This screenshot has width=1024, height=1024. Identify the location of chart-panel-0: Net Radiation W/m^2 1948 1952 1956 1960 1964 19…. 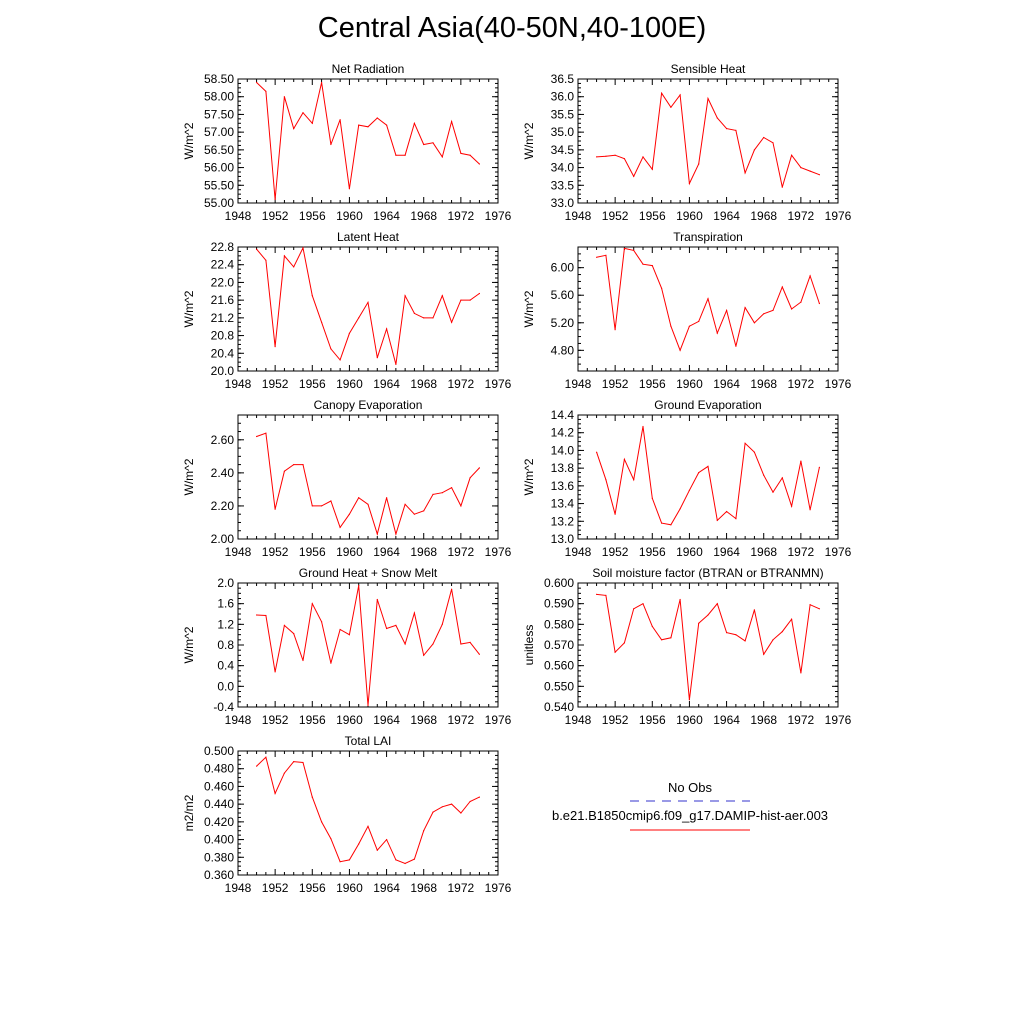
(347, 142).